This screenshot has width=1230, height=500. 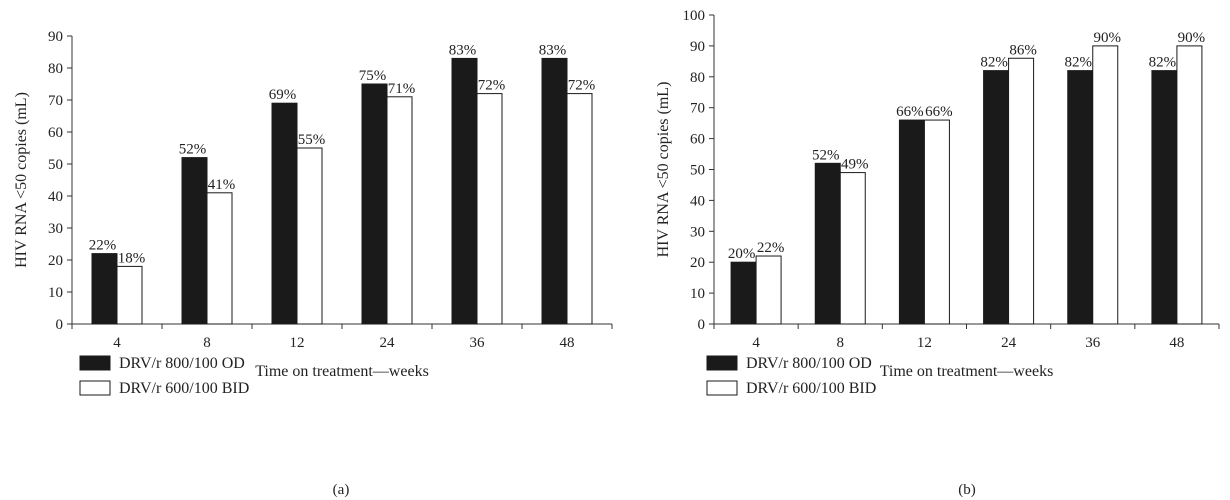 What do you see at coordinates (132, 258) in the screenshot?
I see `data-label: 18%` at bounding box center [132, 258].